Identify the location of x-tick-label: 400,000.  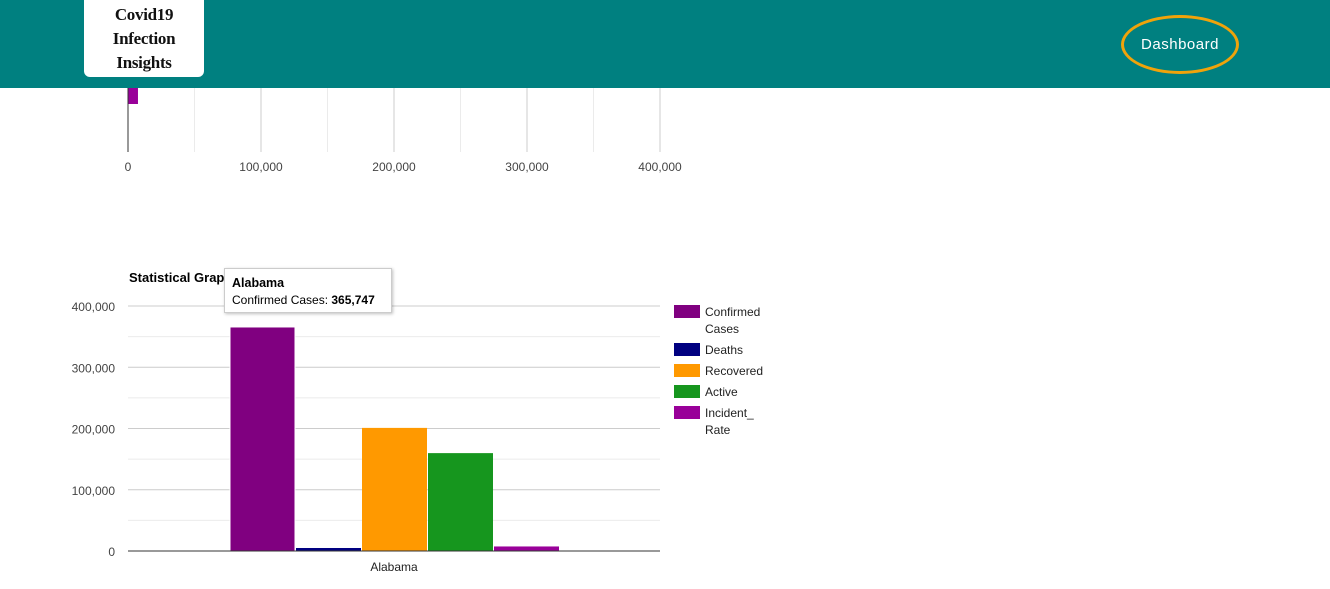
(660, 167).